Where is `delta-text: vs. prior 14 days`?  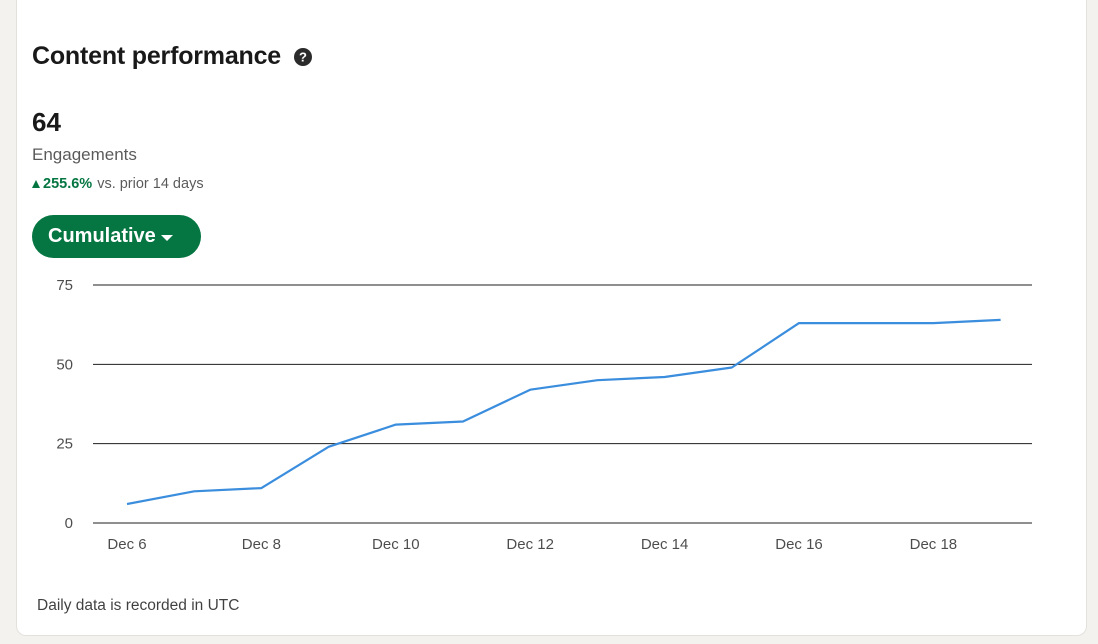
delta-text: vs. prior 14 days is located at coordinates (150, 184).